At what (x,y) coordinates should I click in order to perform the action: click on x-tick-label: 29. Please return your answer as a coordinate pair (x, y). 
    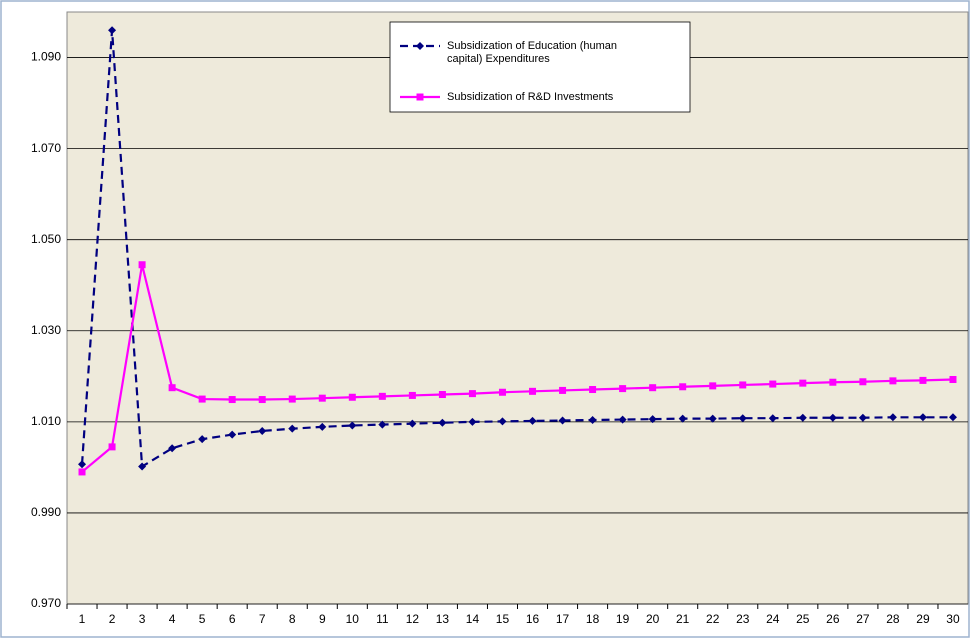
    Looking at the image, I should click on (923, 619).